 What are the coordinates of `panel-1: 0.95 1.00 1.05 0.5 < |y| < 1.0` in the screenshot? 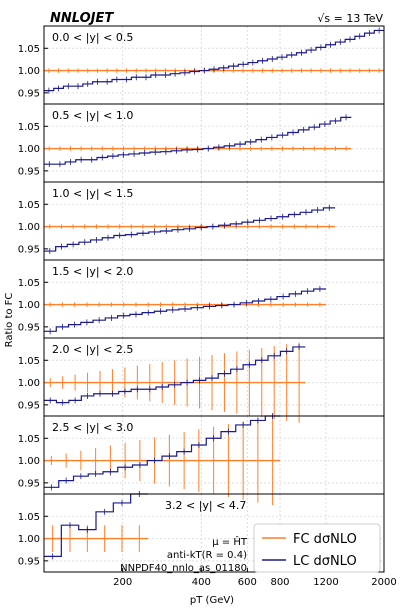 It's located at (201, 143).